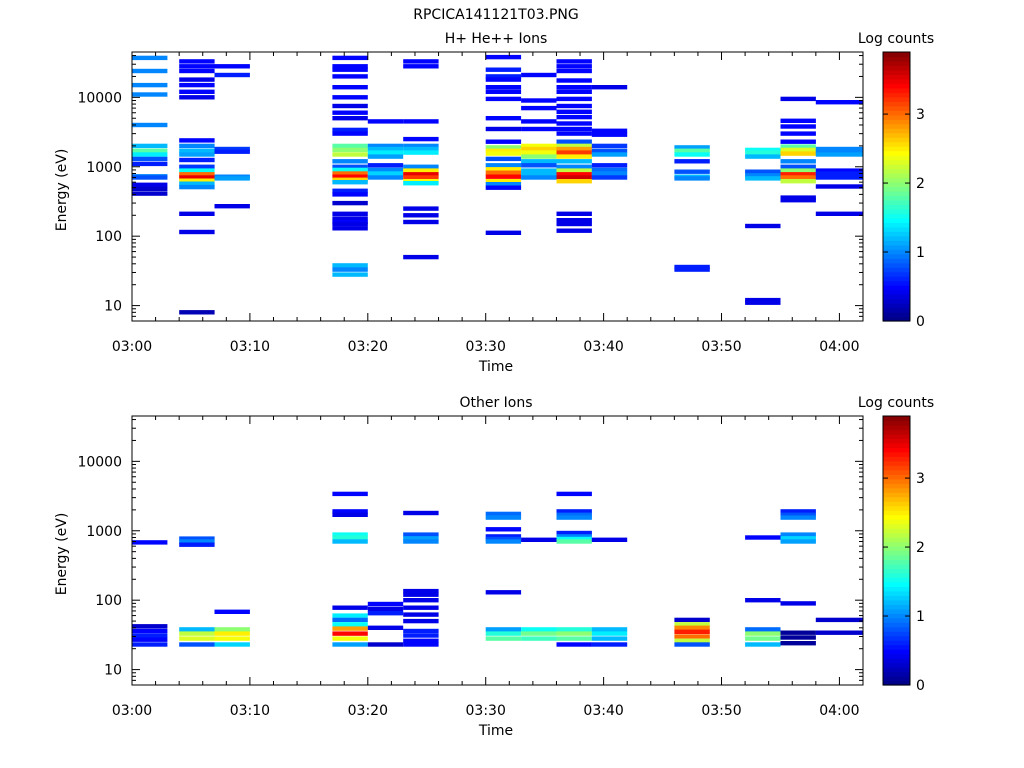 The width and height of the screenshot is (1024, 768). Describe the element at coordinates (839, 347) in the screenshot. I see `x-tick-label: 04:00` at that location.